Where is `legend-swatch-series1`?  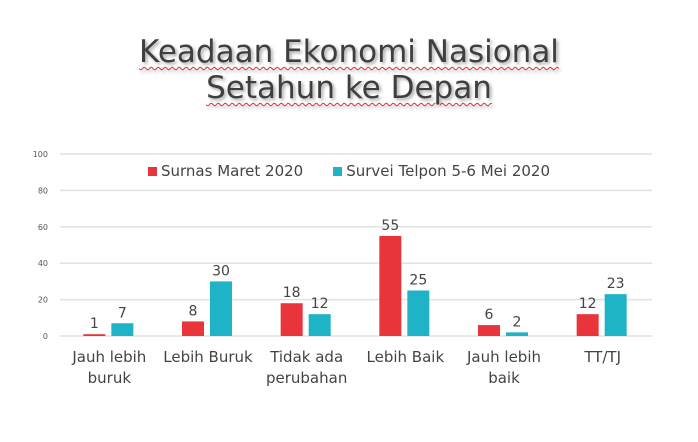 legend-swatch-series1 is located at coordinates (152, 171).